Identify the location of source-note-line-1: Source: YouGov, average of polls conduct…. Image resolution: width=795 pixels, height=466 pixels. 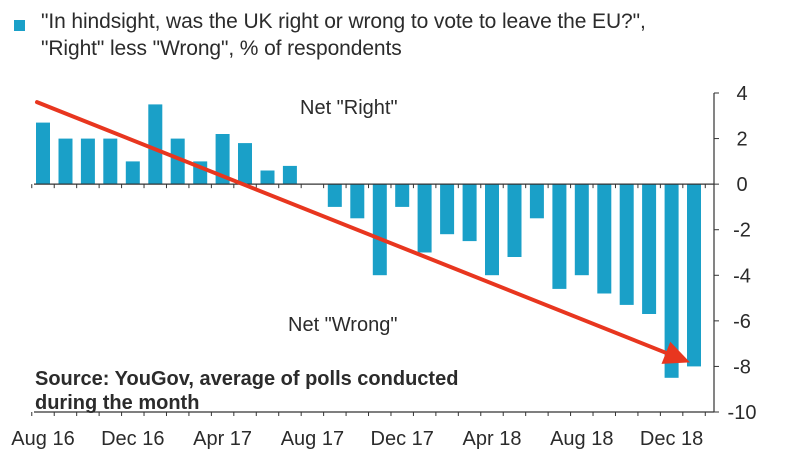
(246, 379).